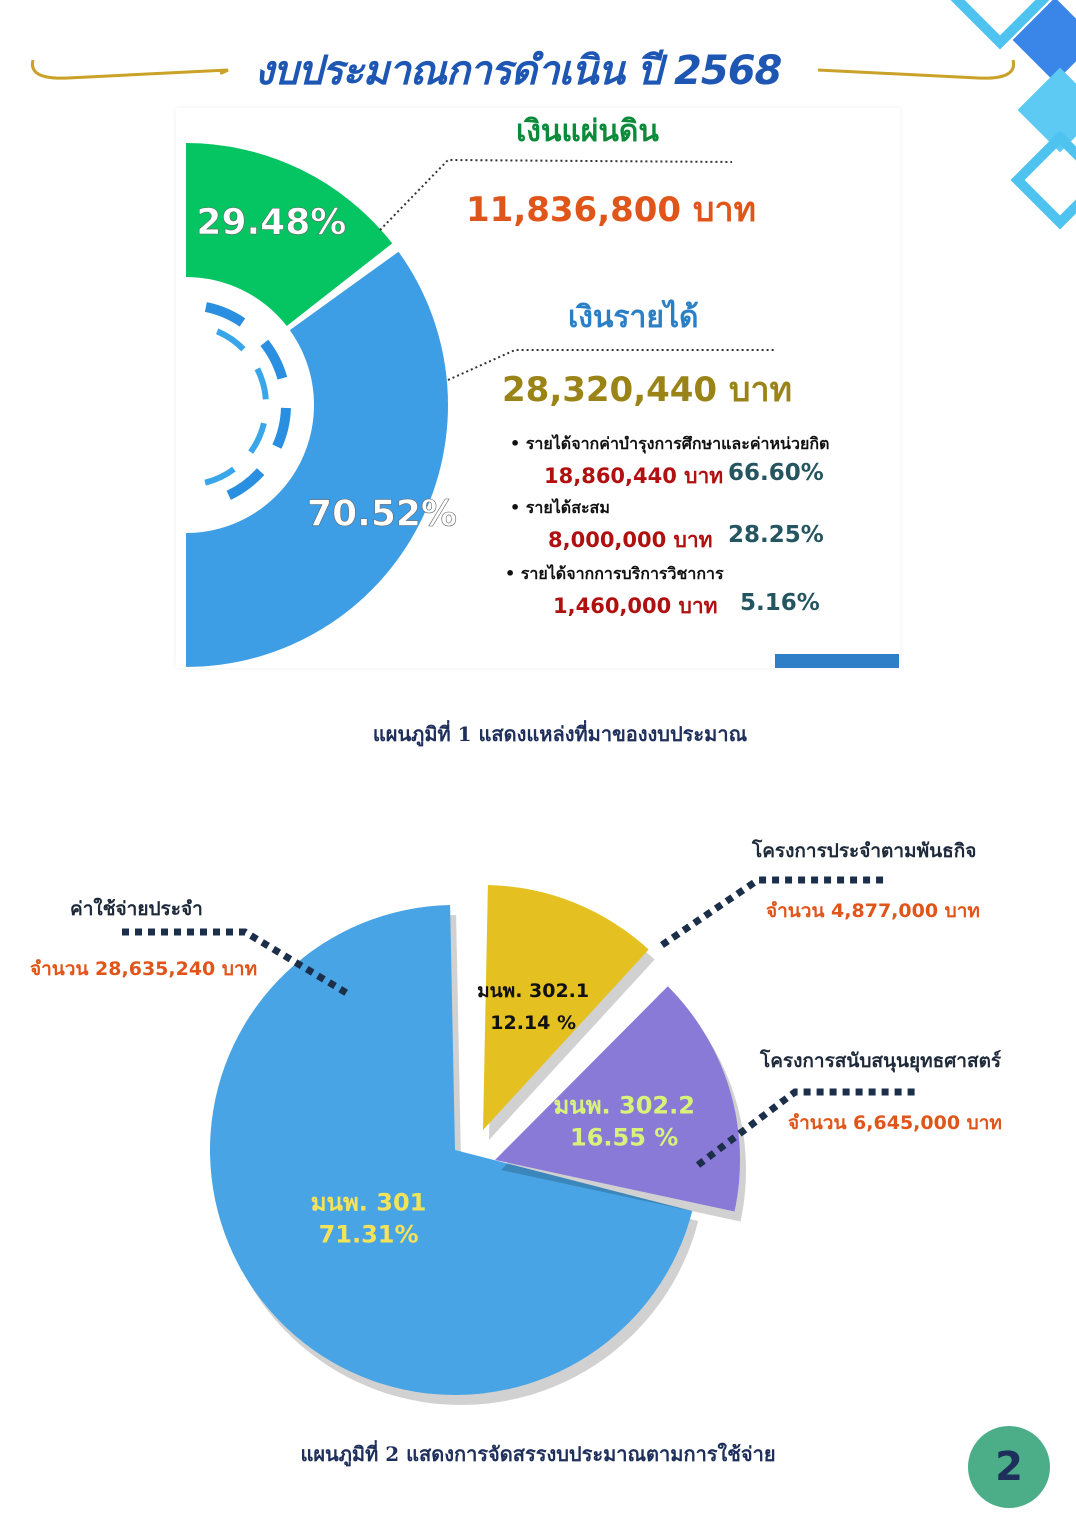 The height and width of the screenshot is (1522, 1076). What do you see at coordinates (895, 1123) in the screenshot?
I see `amount-strategy-projects: จำนวน 6,645,000 บาท` at bounding box center [895, 1123].